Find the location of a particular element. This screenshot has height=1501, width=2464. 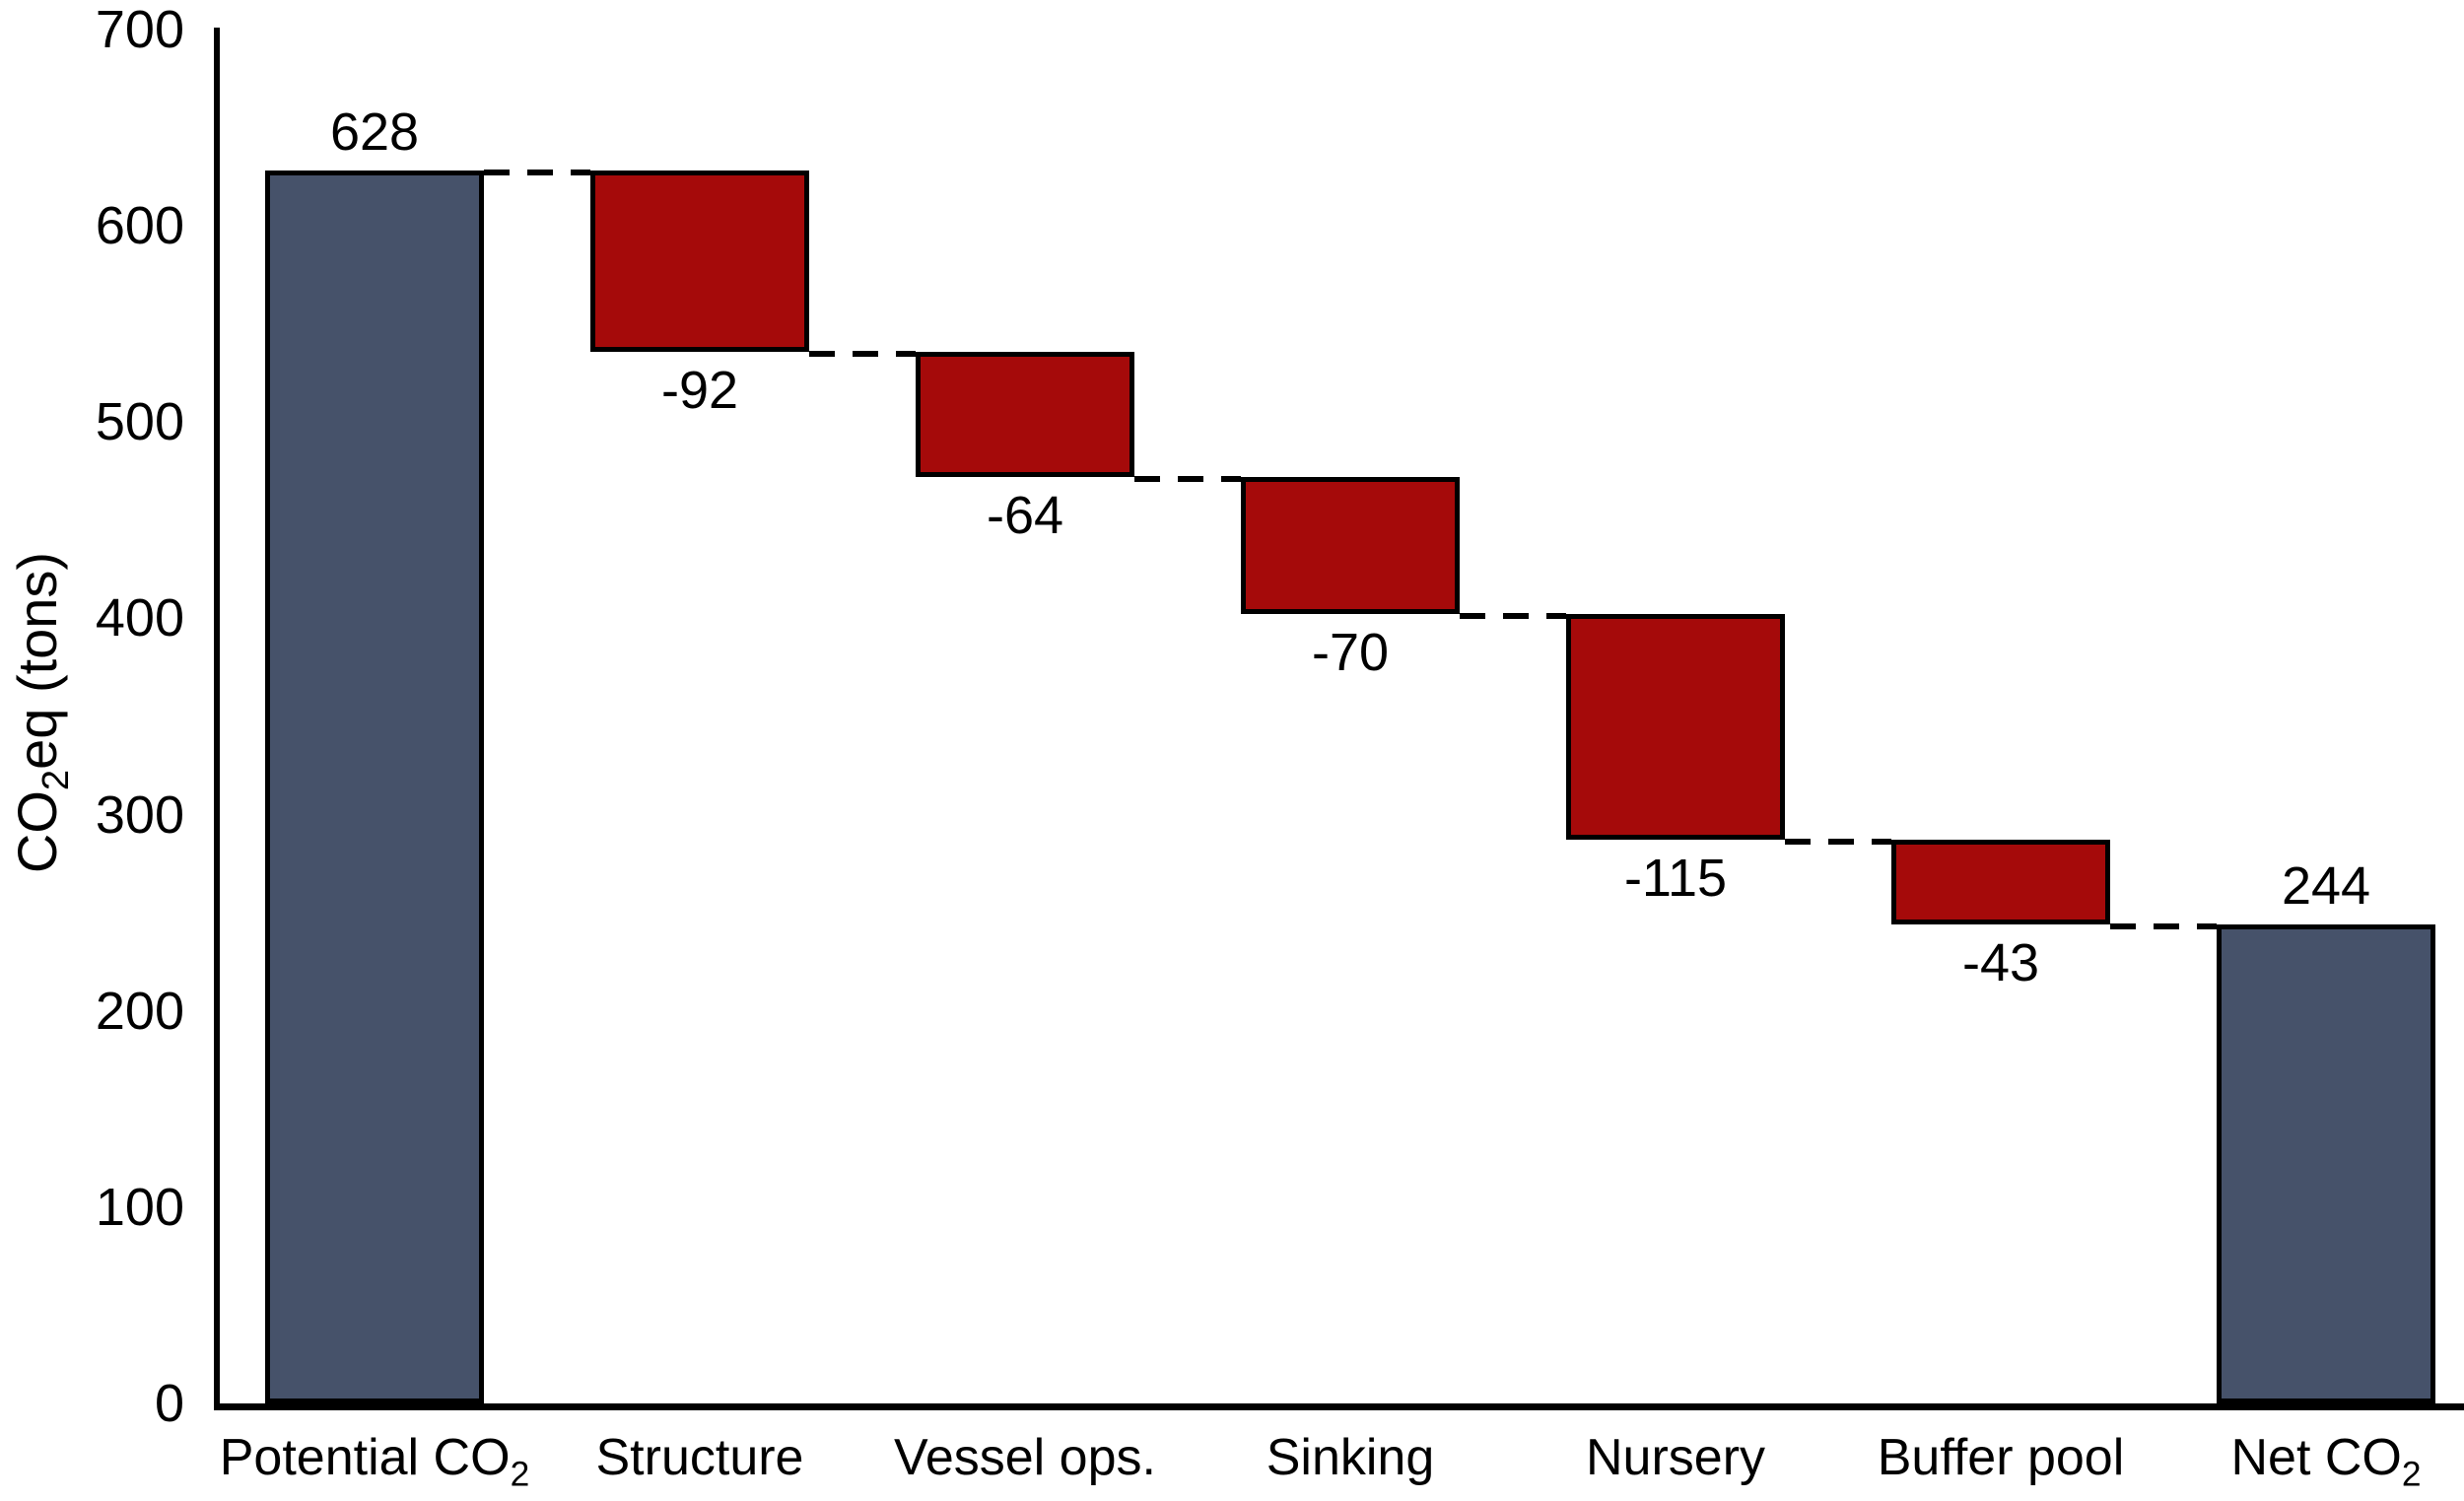

y-tick-label: 0 is located at coordinates (169, 1403).